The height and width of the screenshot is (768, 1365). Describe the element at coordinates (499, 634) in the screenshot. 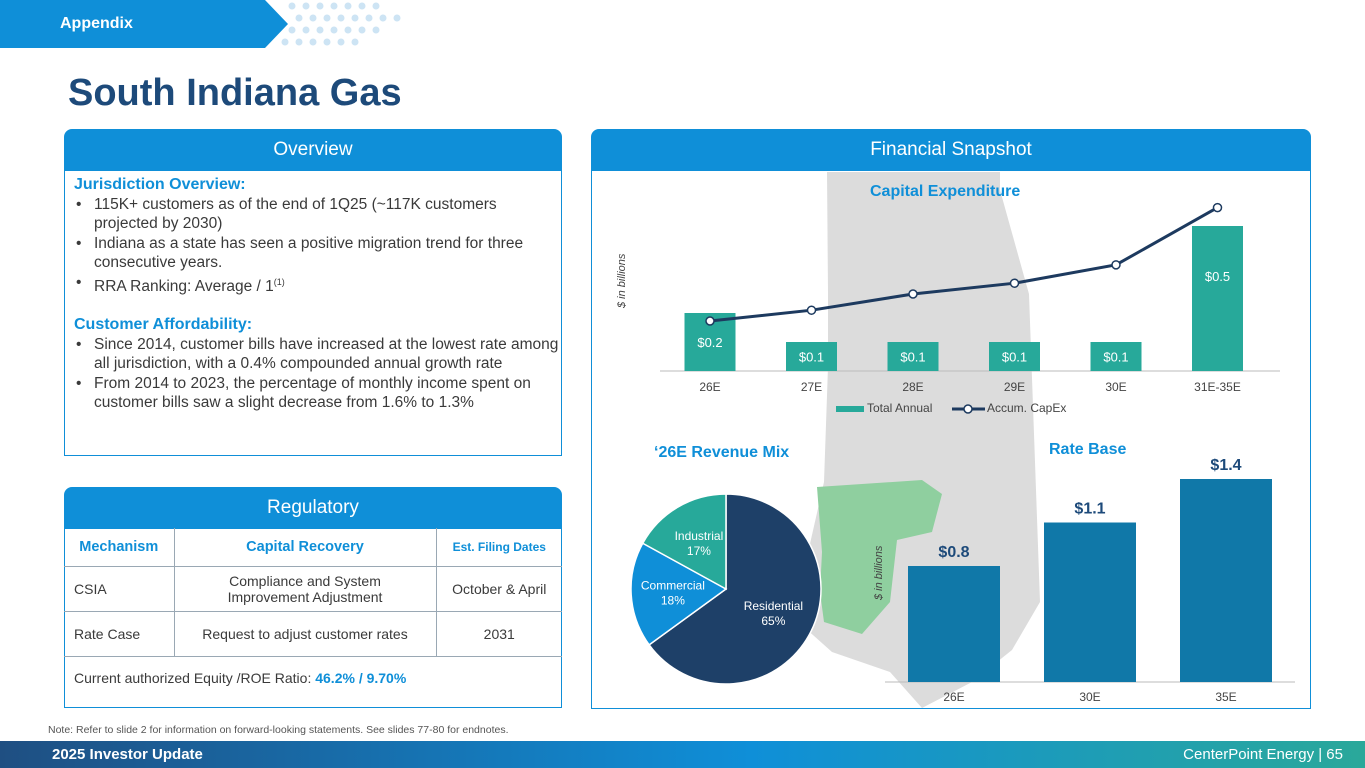

I see `table-cell: 2031` at that location.